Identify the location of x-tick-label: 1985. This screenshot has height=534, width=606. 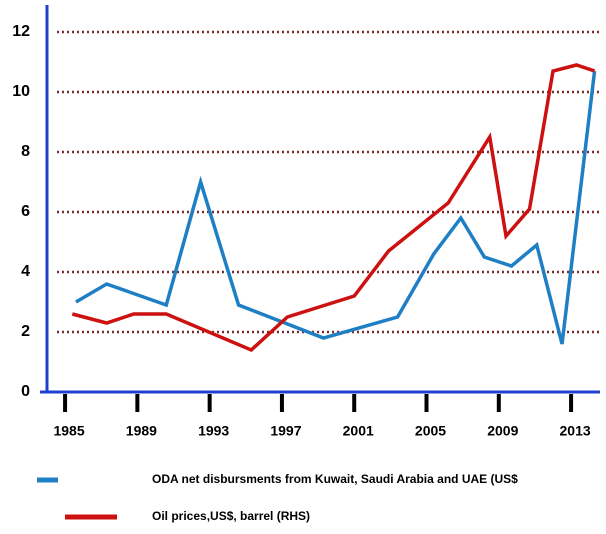
(68, 431).